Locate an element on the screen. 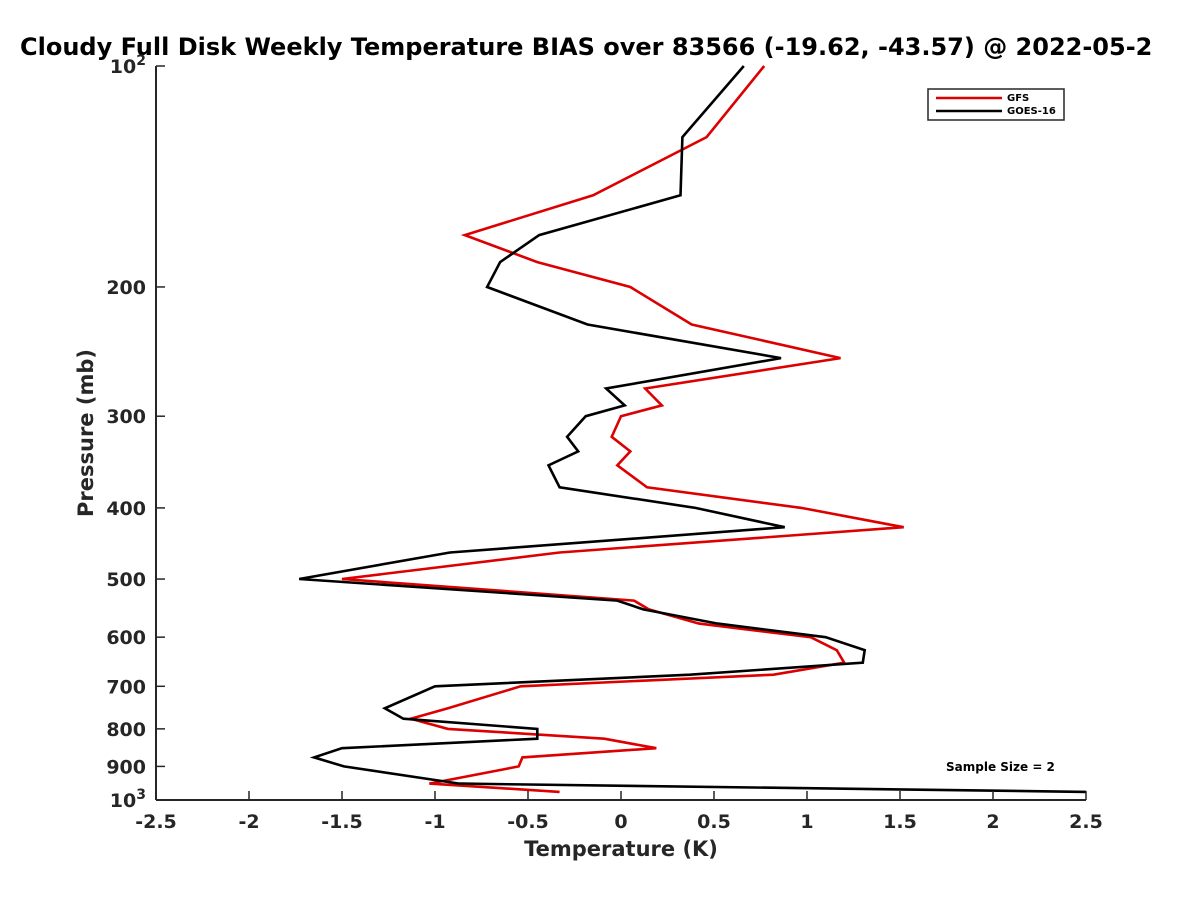 The width and height of the screenshot is (1200, 900). x-tick-label: -0.5 is located at coordinates (528, 822).